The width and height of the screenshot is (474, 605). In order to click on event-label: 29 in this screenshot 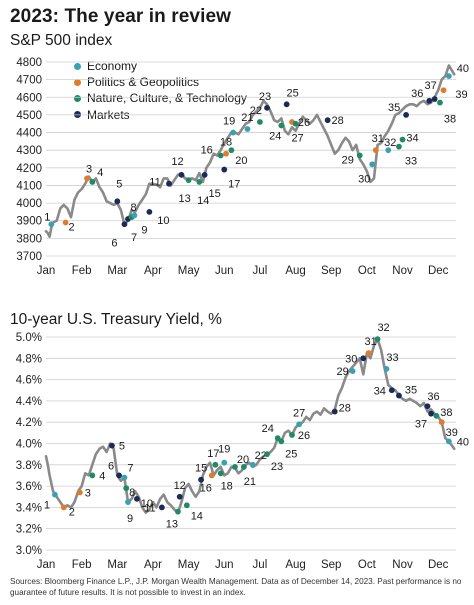, I will do `click(342, 372)`.